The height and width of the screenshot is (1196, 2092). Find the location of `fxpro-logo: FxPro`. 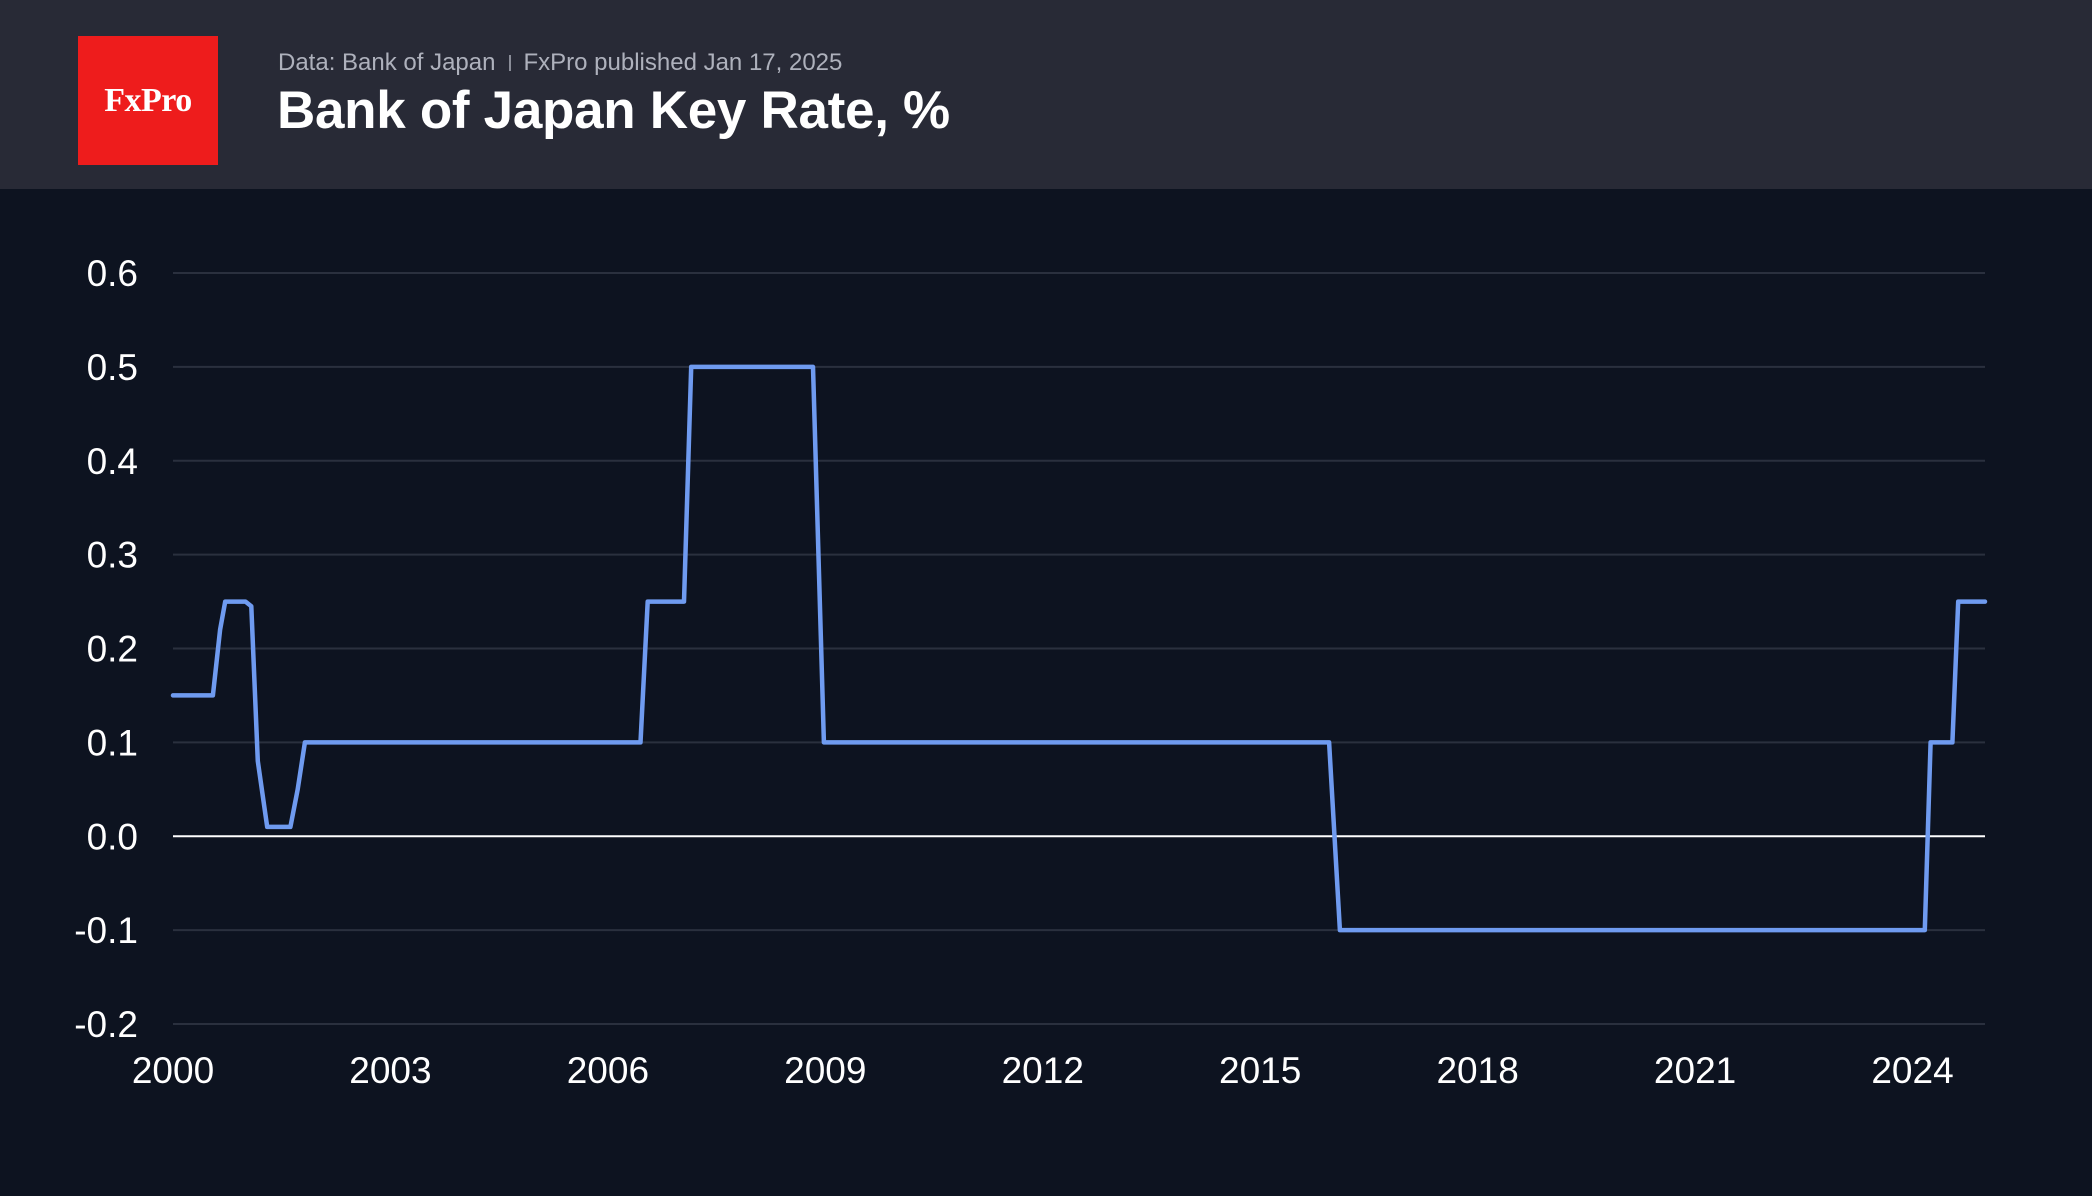

fxpro-logo: FxPro is located at coordinates (148, 100).